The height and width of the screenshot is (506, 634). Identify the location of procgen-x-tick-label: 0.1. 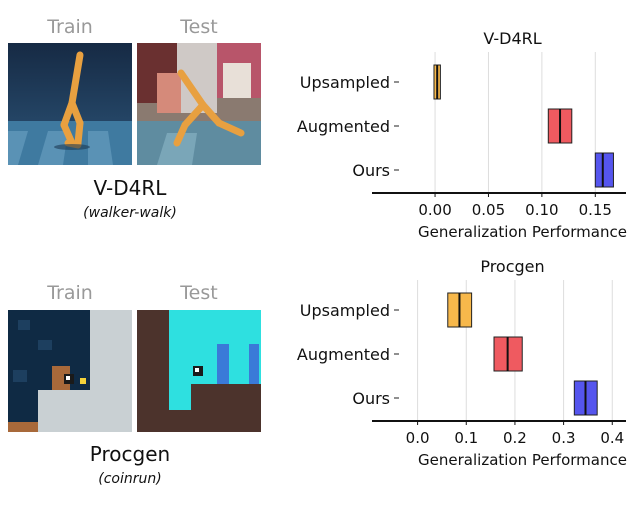
(466, 438).